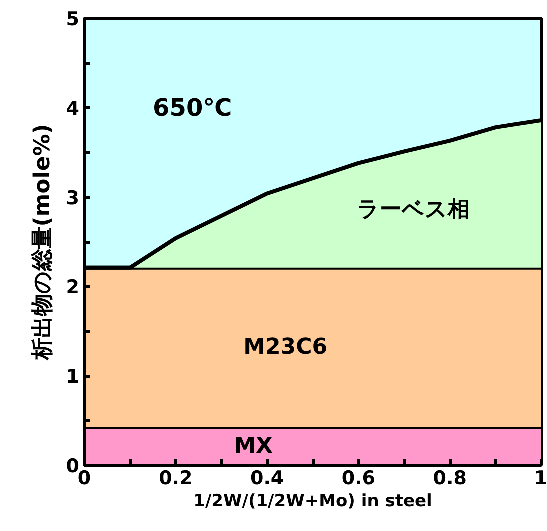 Image resolution: width=547 pixels, height=531 pixels. Describe the element at coordinates (413, 209) in the screenshot. I see `series-label: ラーベス相` at that location.